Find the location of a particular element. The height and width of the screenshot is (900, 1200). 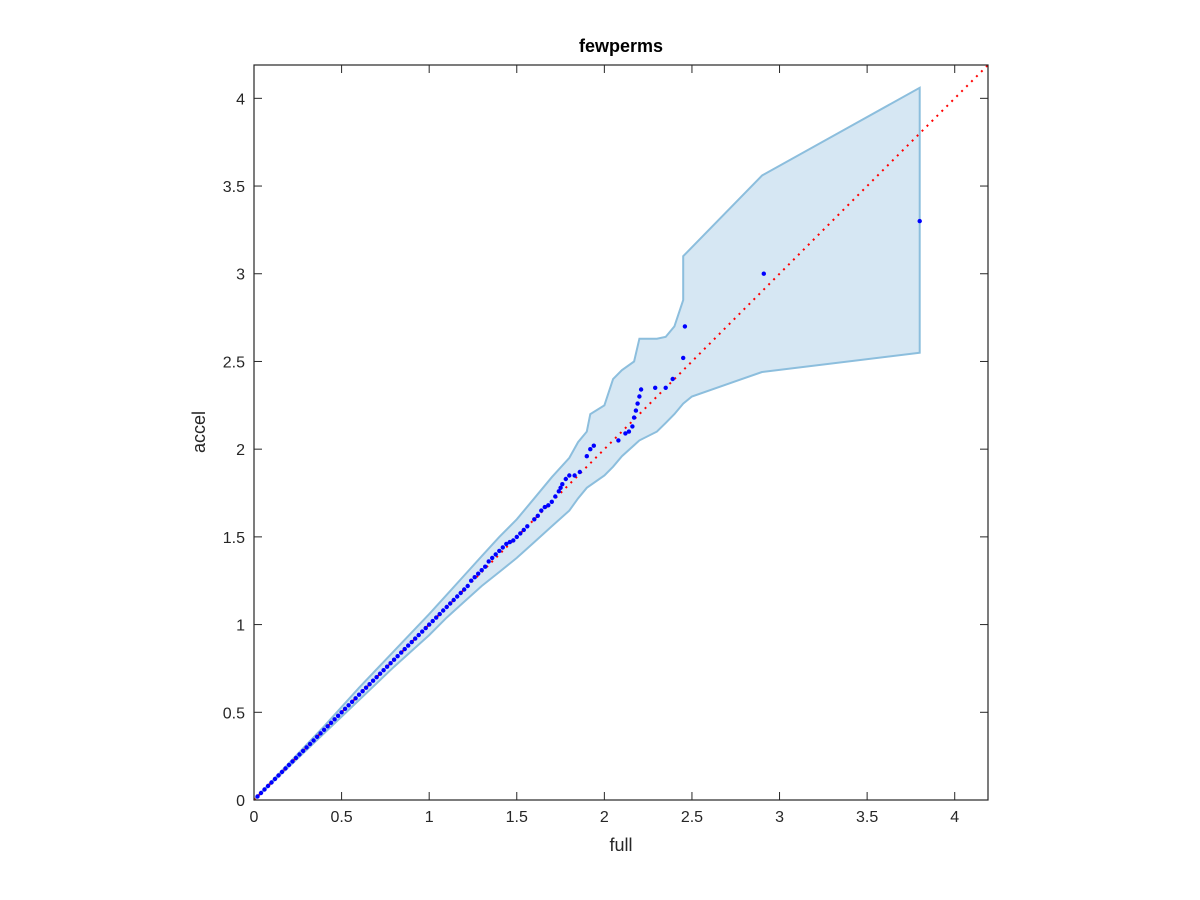

x-tick-label: 1.5 is located at coordinates (517, 817).